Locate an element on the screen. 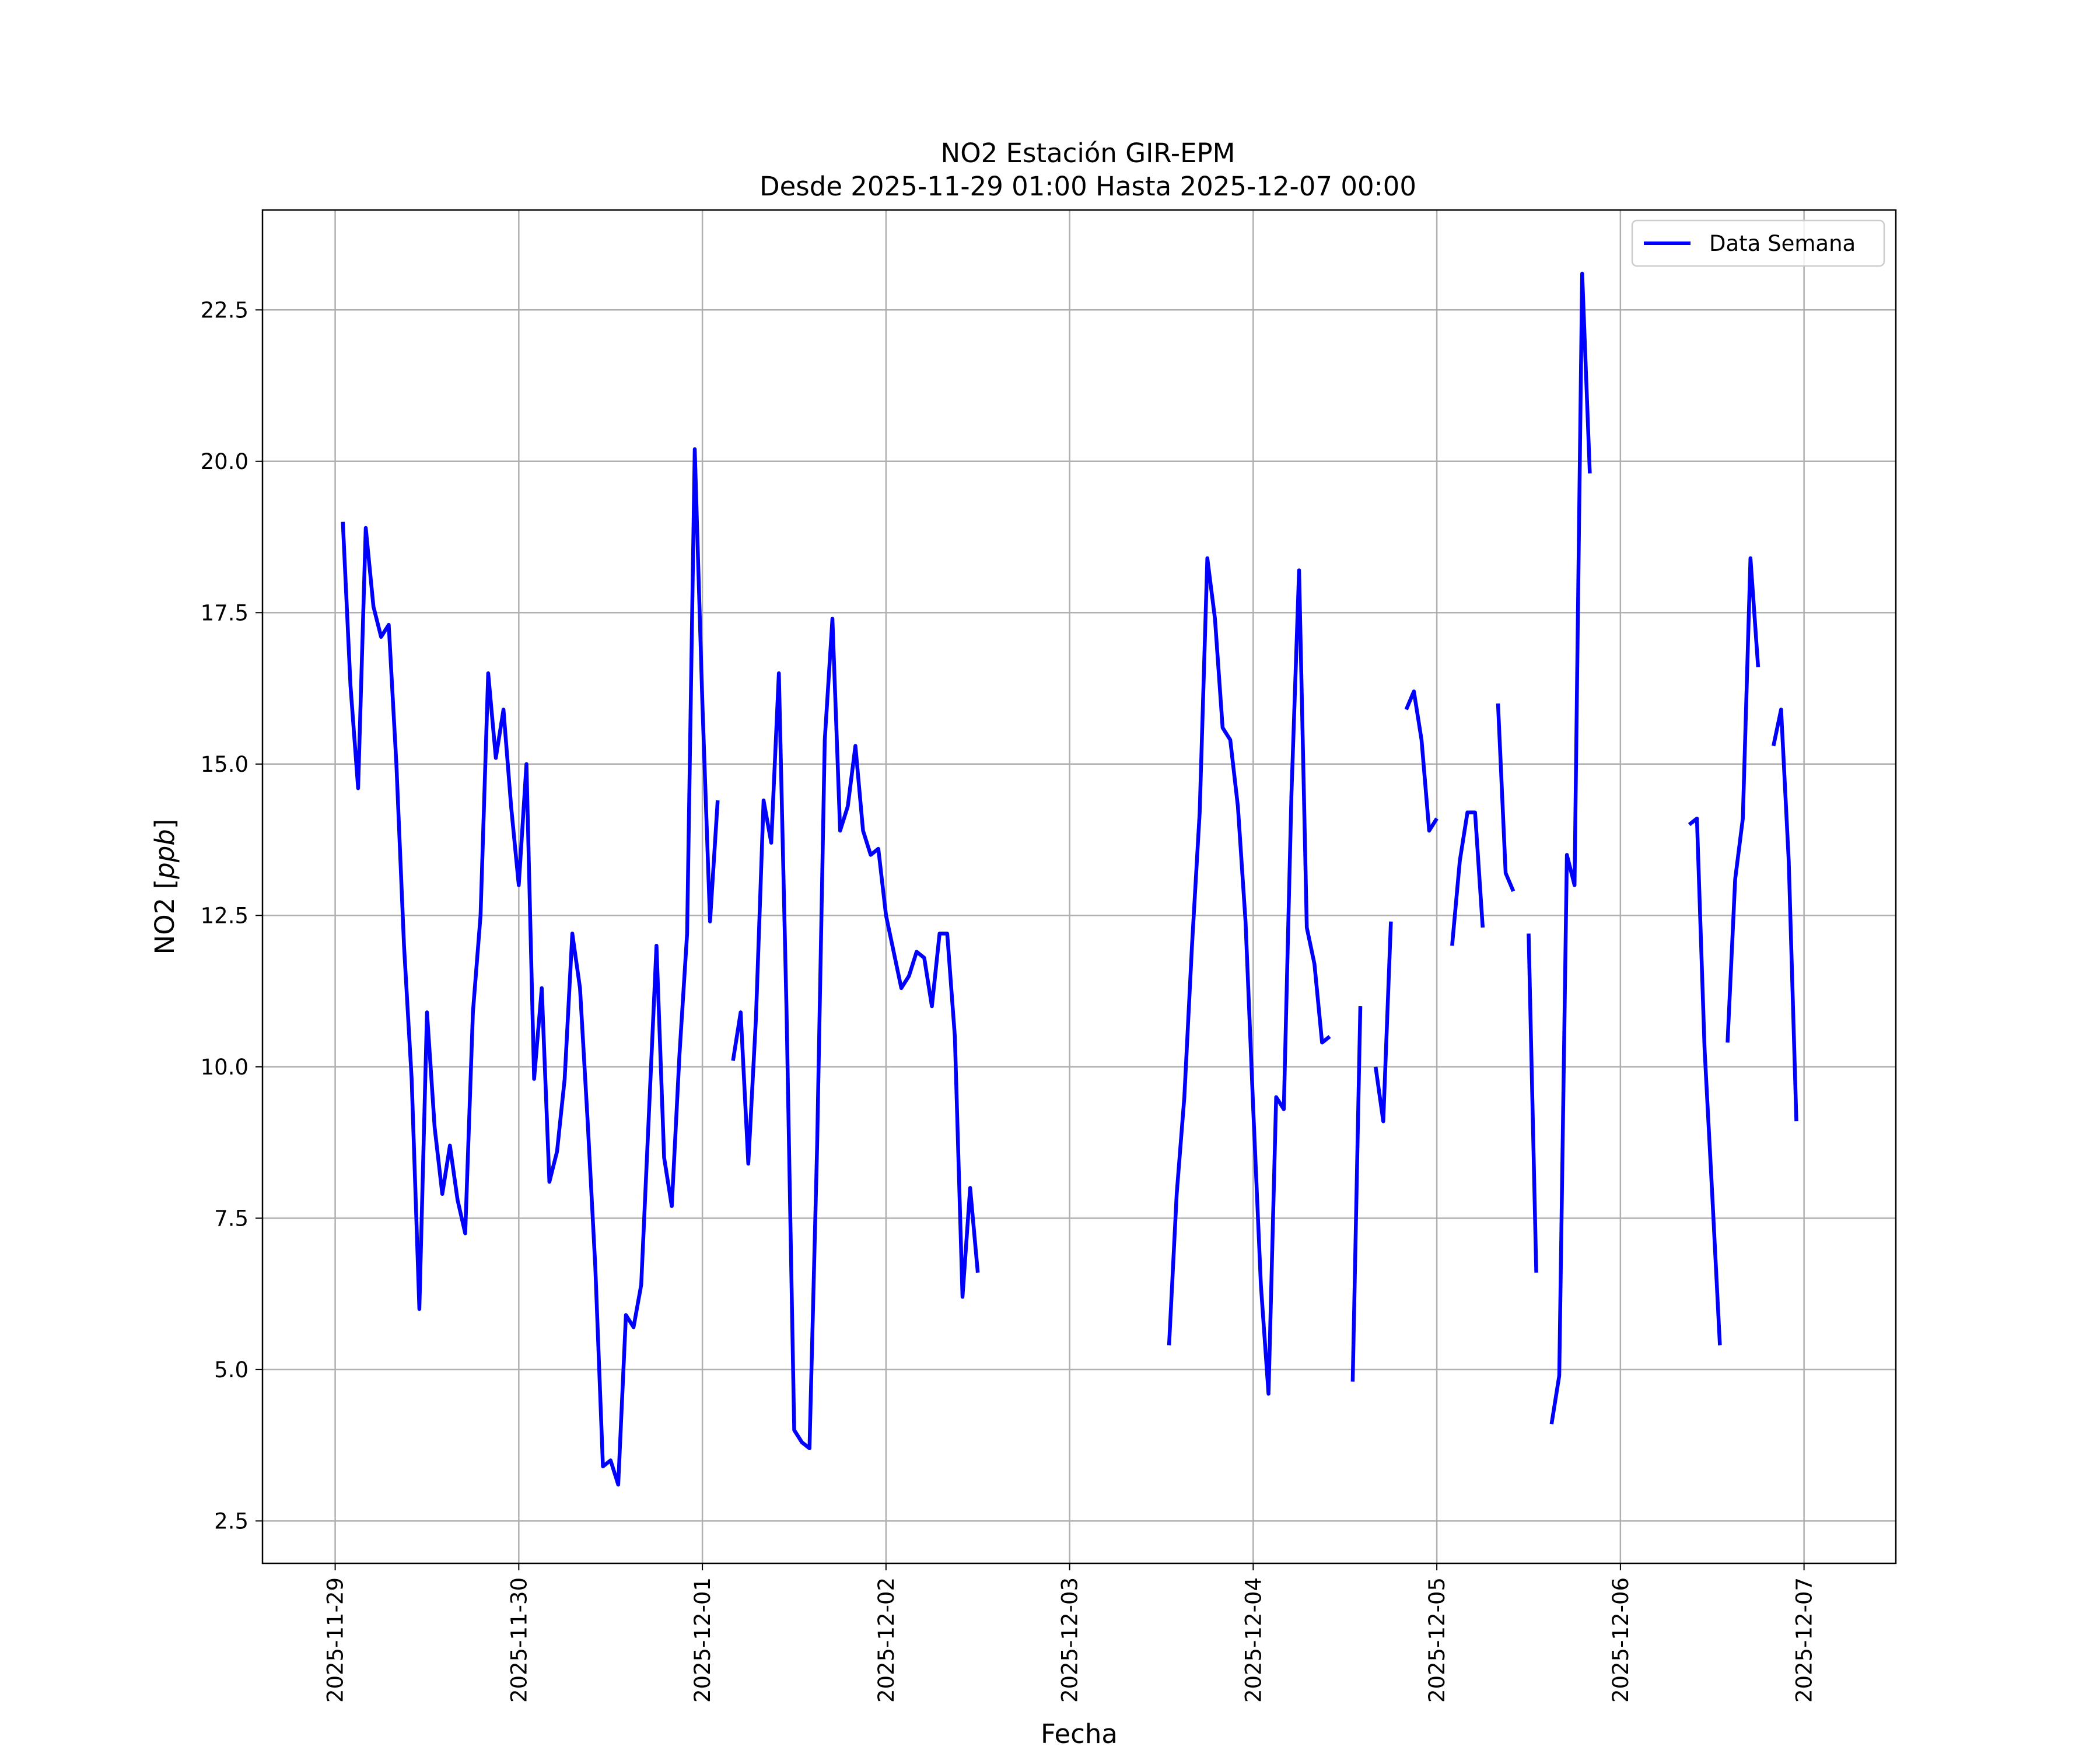 The height and width of the screenshot is (1750, 2100). x-tick-label: 2025-11-30 is located at coordinates (518, 1640).